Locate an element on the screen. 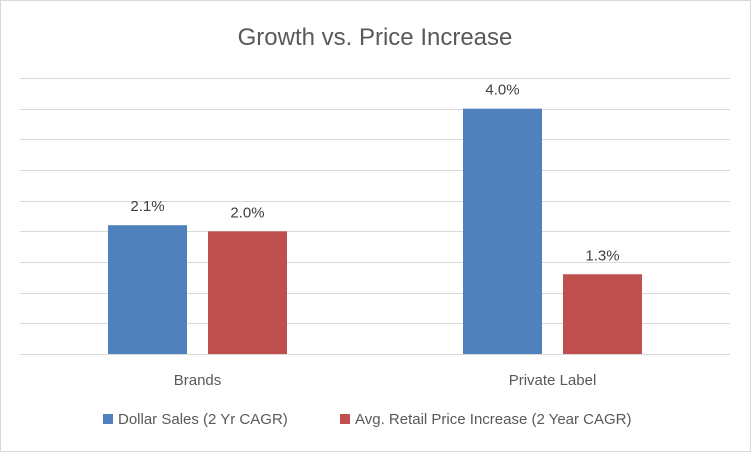 The image size is (751, 452). legend-label-avg-retail-price: Avg. Retail Price Increase (2 Year CAGR) is located at coordinates (493, 419).